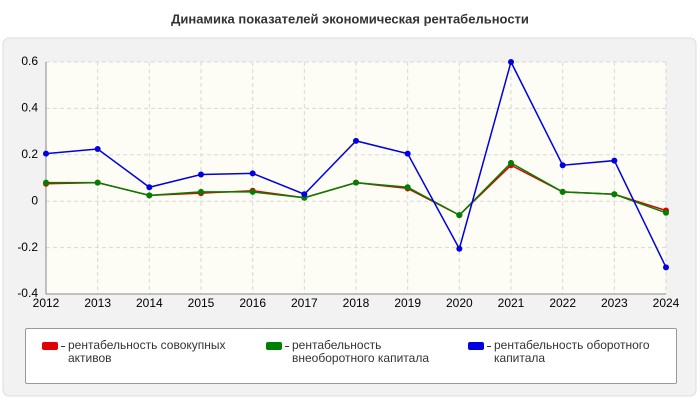  What do you see at coordinates (149, 303) in the screenshot?
I see `x-tick-label: 2014` at bounding box center [149, 303].